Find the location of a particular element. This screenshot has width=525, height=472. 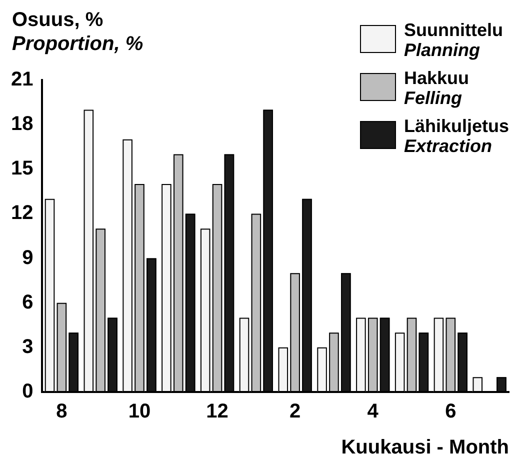

y-tick-label: 9 is located at coordinates (28, 257).